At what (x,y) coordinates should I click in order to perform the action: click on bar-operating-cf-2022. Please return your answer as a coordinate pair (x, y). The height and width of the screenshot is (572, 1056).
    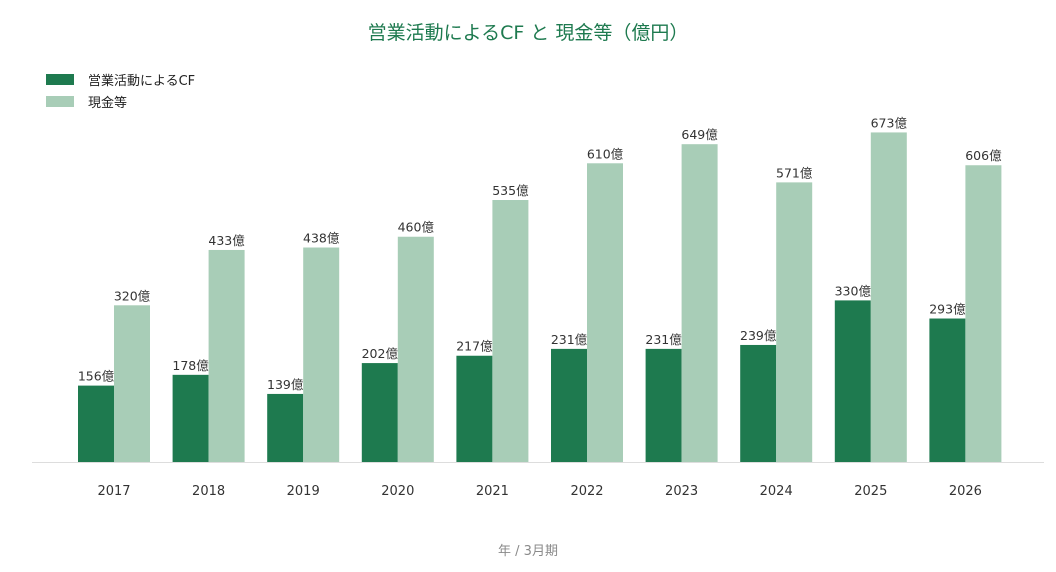
    Looking at the image, I should click on (569, 405).